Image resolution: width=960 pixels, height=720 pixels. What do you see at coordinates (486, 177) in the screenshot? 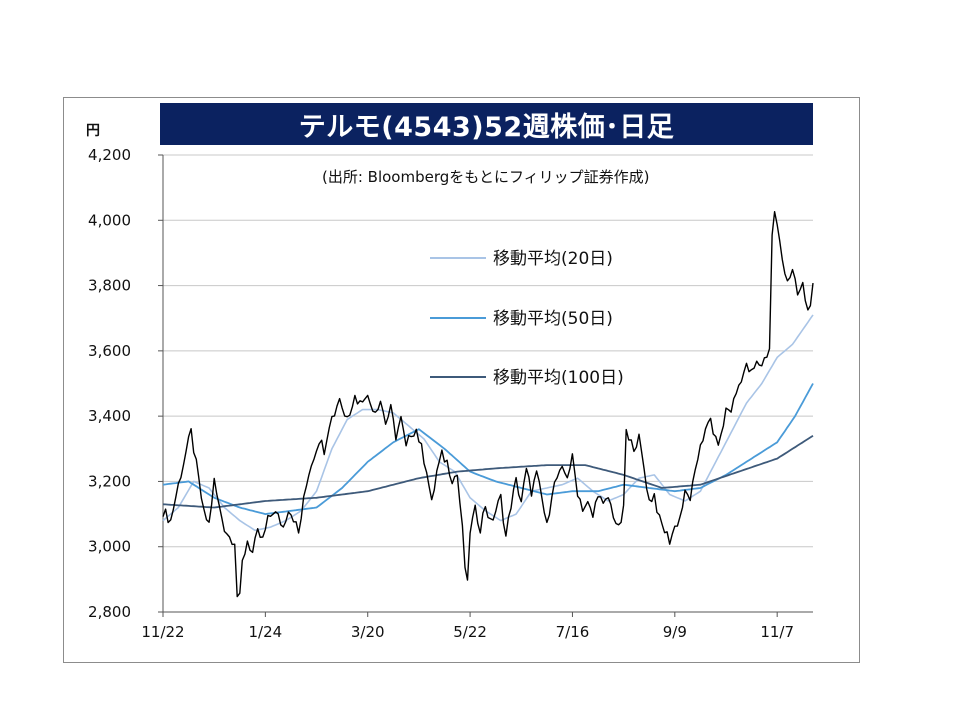
I see `source-note: (出所: Bloombergをもとにフィリップ証券作成)` at bounding box center [486, 177].